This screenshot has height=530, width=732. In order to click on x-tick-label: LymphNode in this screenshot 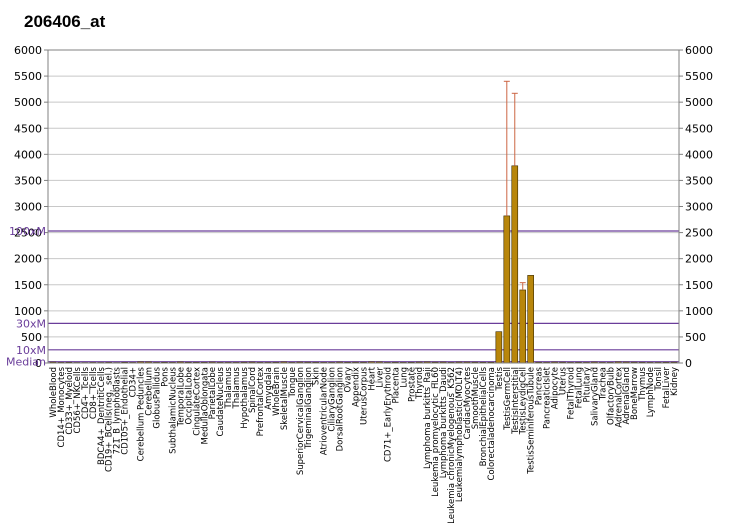, I will do `click(651, 392)`.